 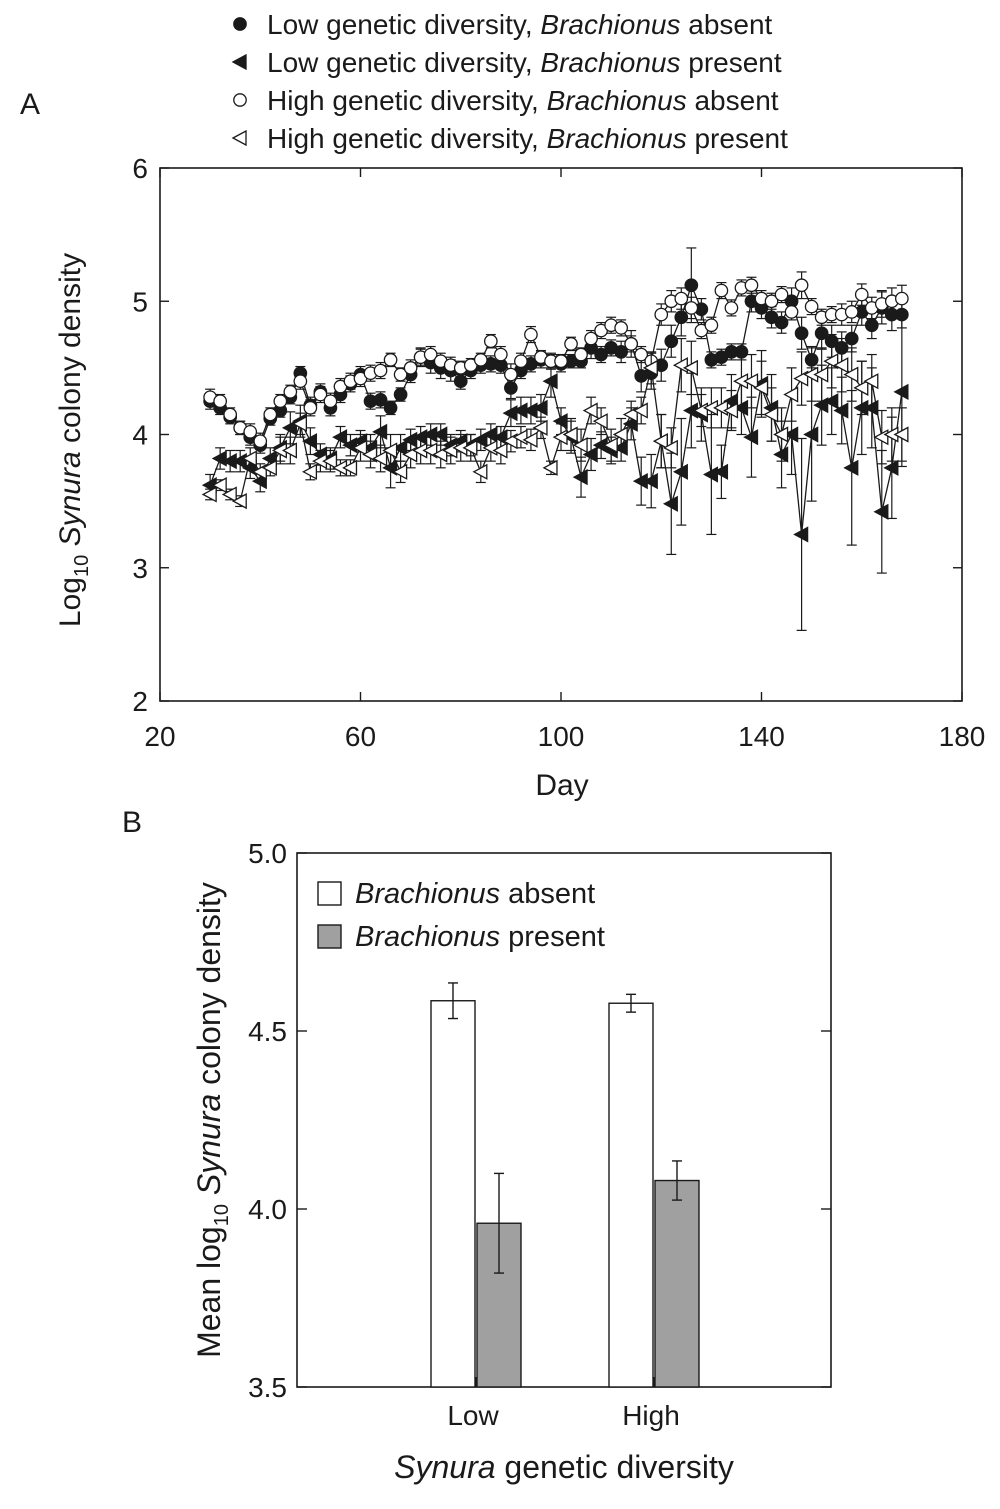 I want to click on legend-marker-open-circle, so click(x=240, y=100).